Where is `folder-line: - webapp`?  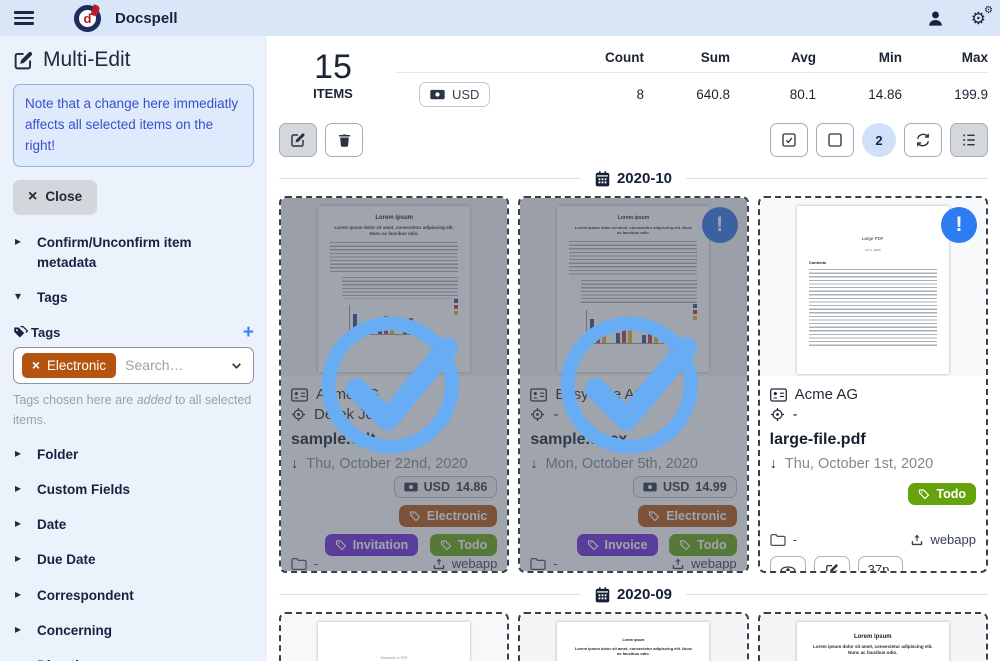 folder-line: - webapp is located at coordinates (873, 539).